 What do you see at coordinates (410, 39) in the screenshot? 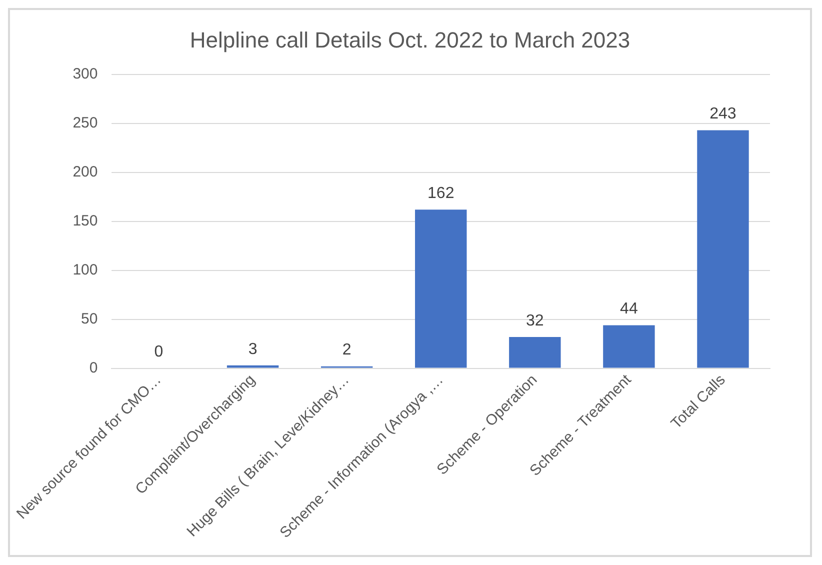
I see `chart-title: Helpline call Details Oct. 2022 to March 2023` at bounding box center [410, 39].